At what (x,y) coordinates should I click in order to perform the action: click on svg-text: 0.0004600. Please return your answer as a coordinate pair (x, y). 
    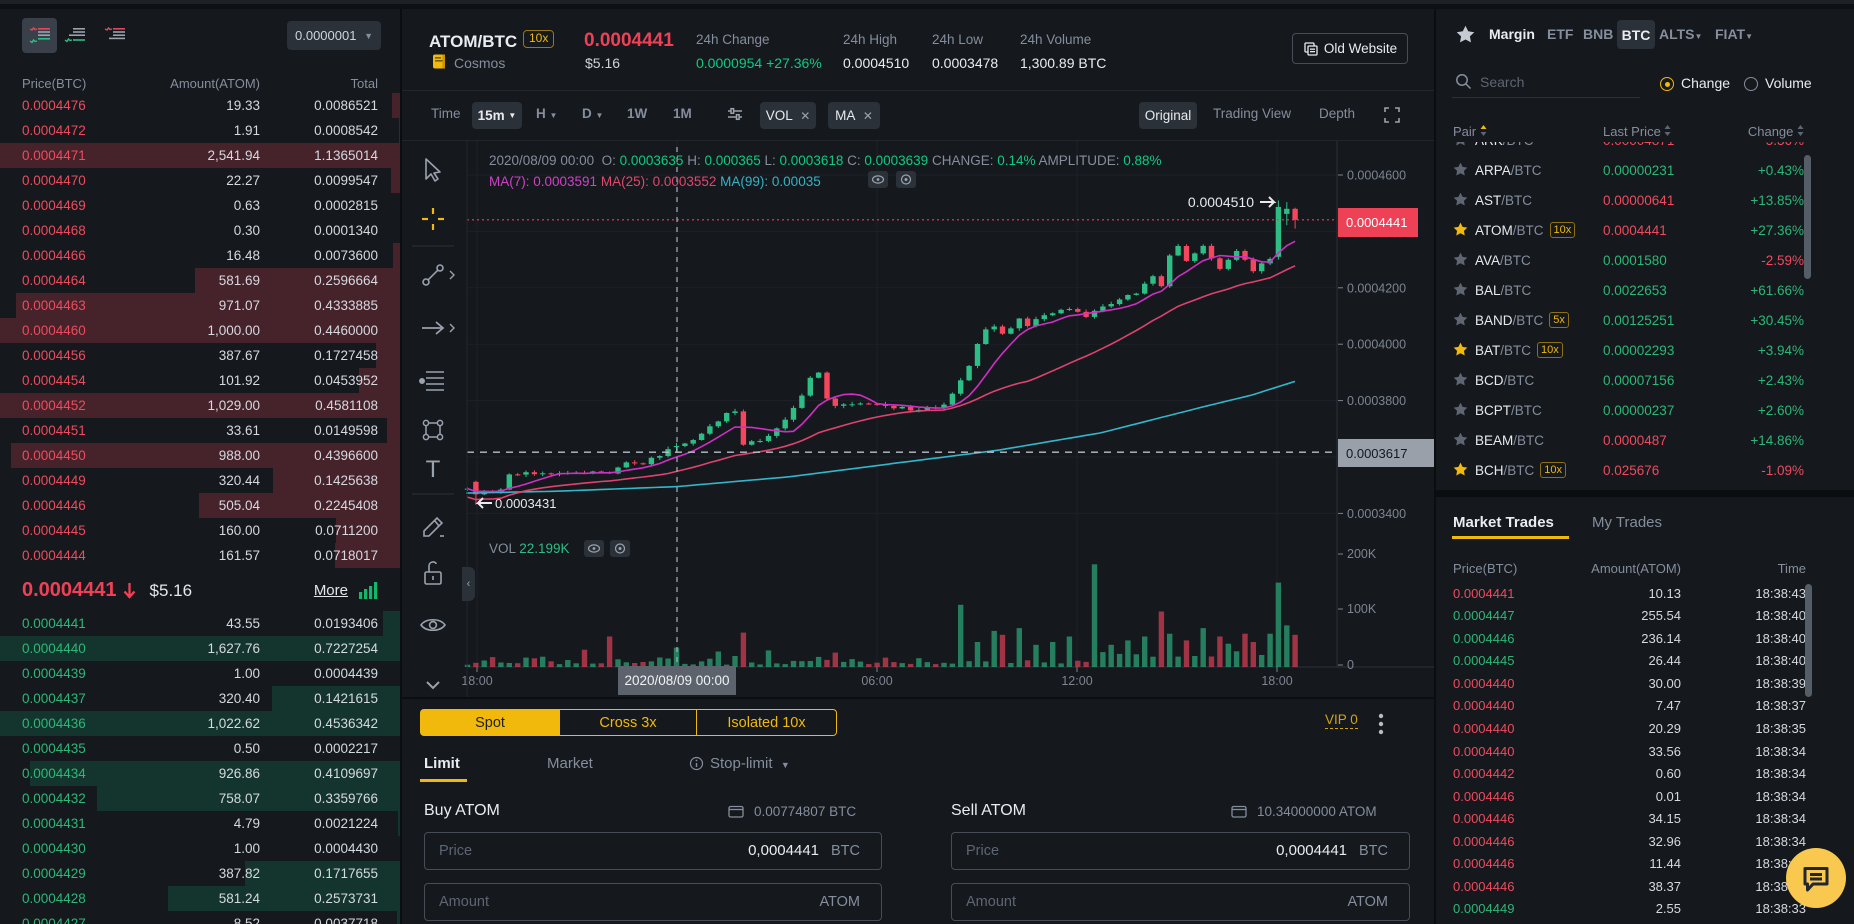
    Looking at the image, I should click on (1376, 176).